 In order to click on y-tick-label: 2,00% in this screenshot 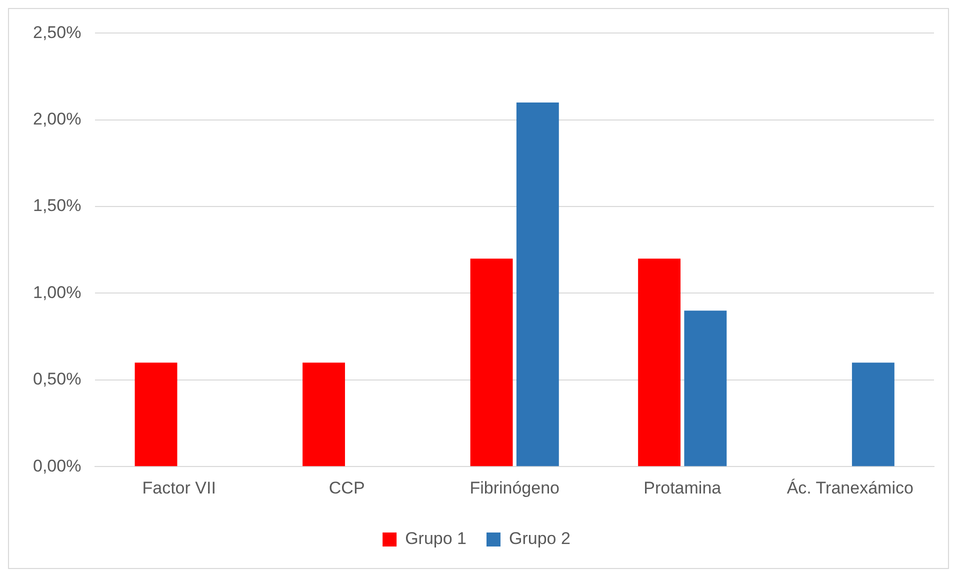, I will do `click(57, 119)`.